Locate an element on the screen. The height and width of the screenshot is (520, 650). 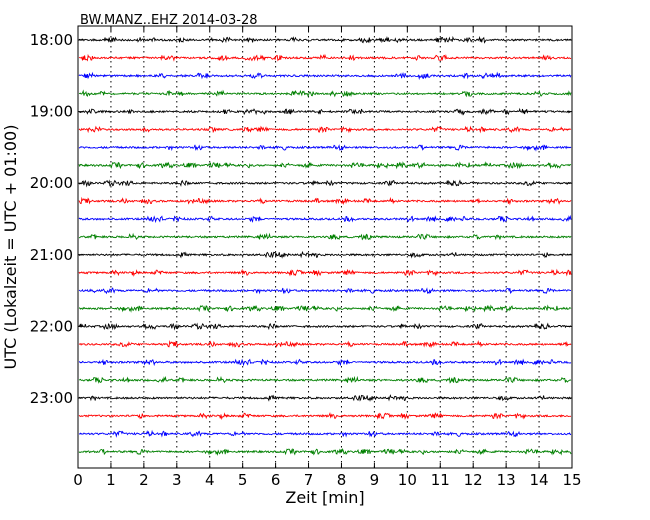
y-tick-label: 18:00 is located at coordinates (51, 40).